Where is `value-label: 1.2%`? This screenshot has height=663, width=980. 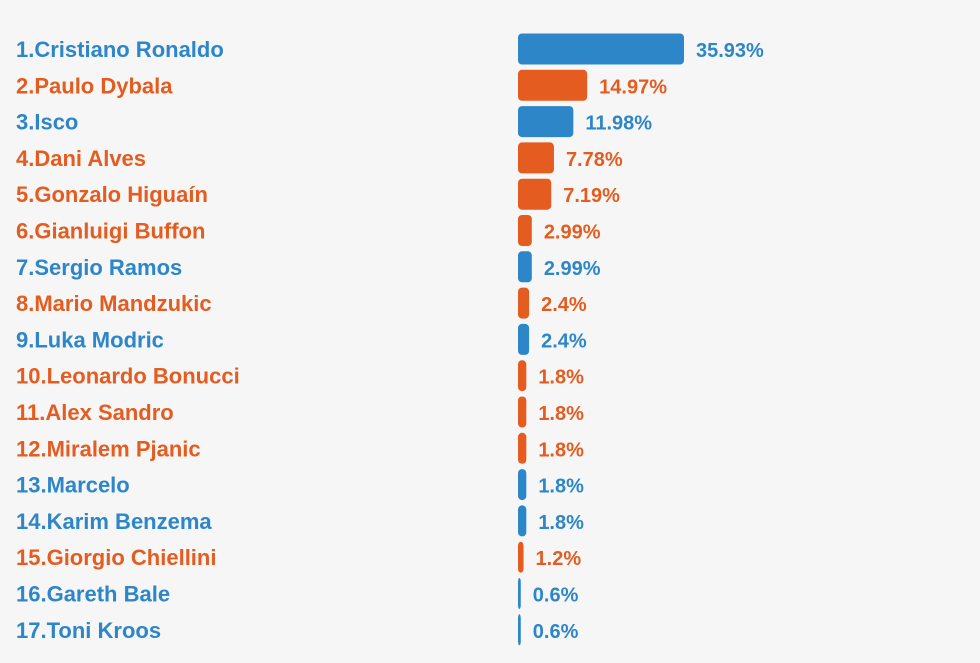 value-label: 1.2% is located at coordinates (559, 559).